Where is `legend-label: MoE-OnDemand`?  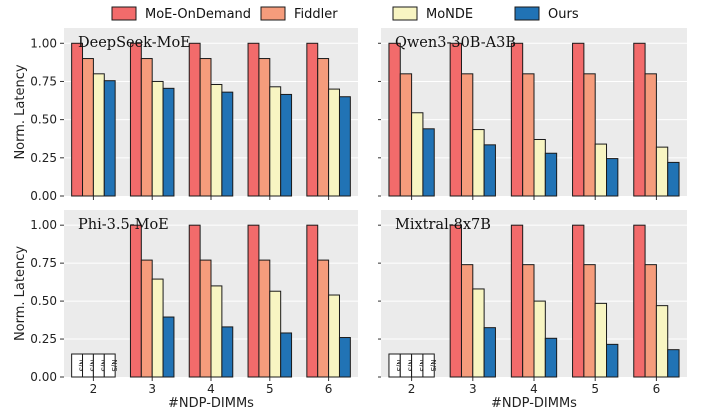 legend-label: MoE-OnDemand is located at coordinates (198, 14).